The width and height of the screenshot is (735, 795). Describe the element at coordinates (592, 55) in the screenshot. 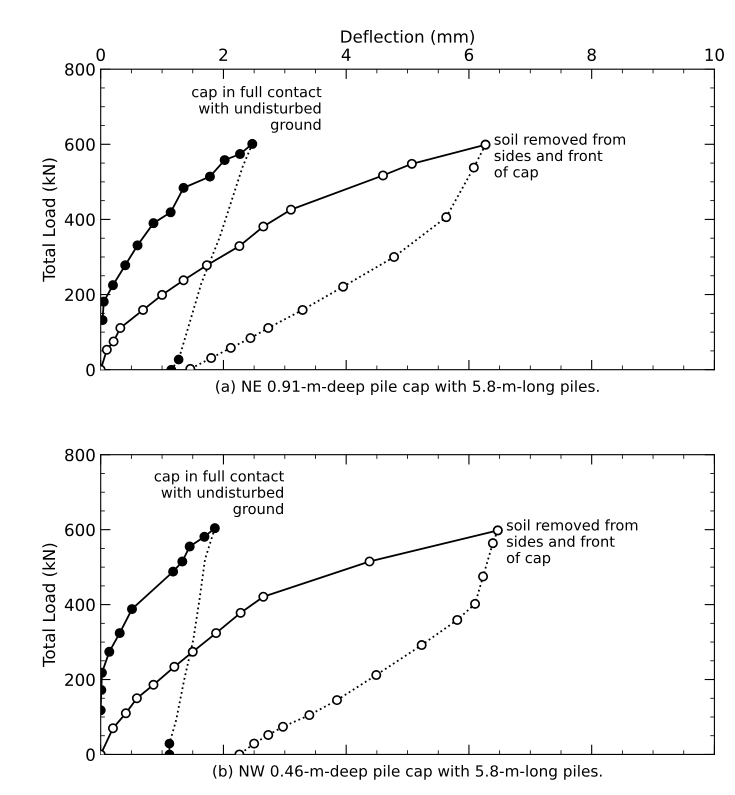

I see `x-tick-label: 8` at that location.